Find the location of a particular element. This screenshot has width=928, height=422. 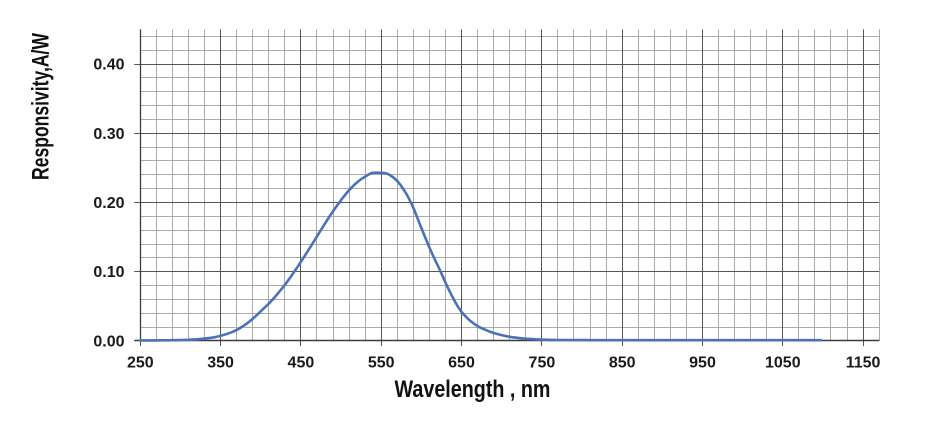

svg-text: 350 is located at coordinates (220, 363).